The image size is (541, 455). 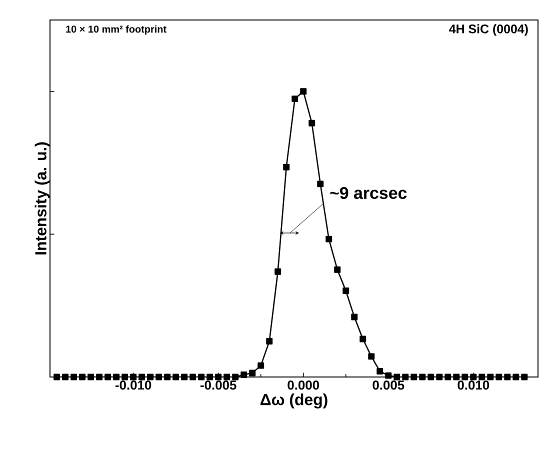 What do you see at coordinates (42, 198) in the screenshot?
I see `y-axis-title: Intensity (a. u.)` at bounding box center [42, 198].